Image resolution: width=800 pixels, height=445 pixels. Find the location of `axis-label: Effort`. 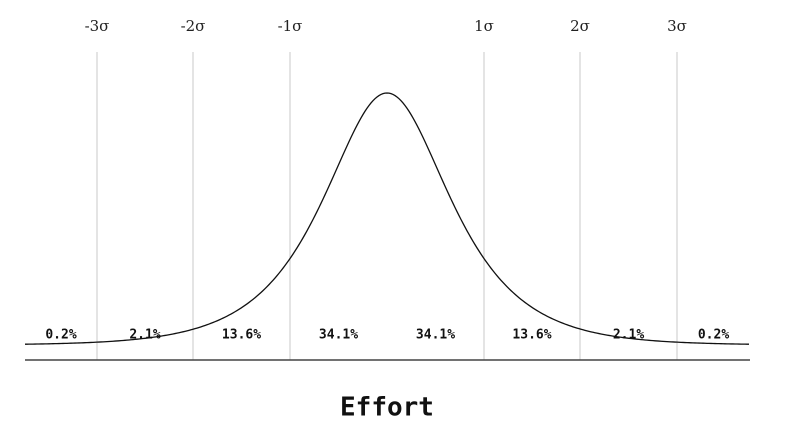

axis-label: Effort is located at coordinates (387, 408).